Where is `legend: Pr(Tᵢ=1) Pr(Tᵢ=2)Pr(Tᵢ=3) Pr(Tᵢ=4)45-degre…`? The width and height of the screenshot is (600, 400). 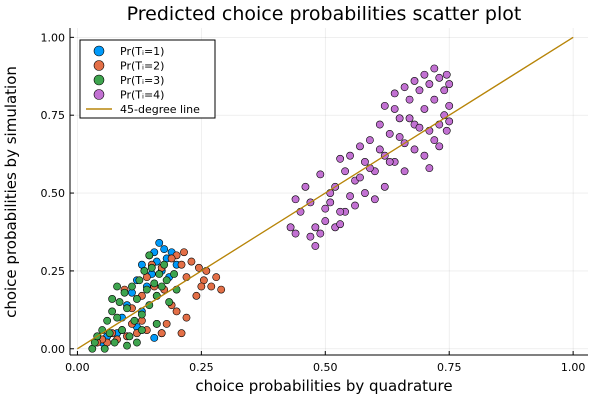 legend: Pr(Tᵢ=1) Pr(Tᵢ=2)Pr(Tᵢ=3) Pr(Tᵢ=4)45-degre… is located at coordinates (147, 79).